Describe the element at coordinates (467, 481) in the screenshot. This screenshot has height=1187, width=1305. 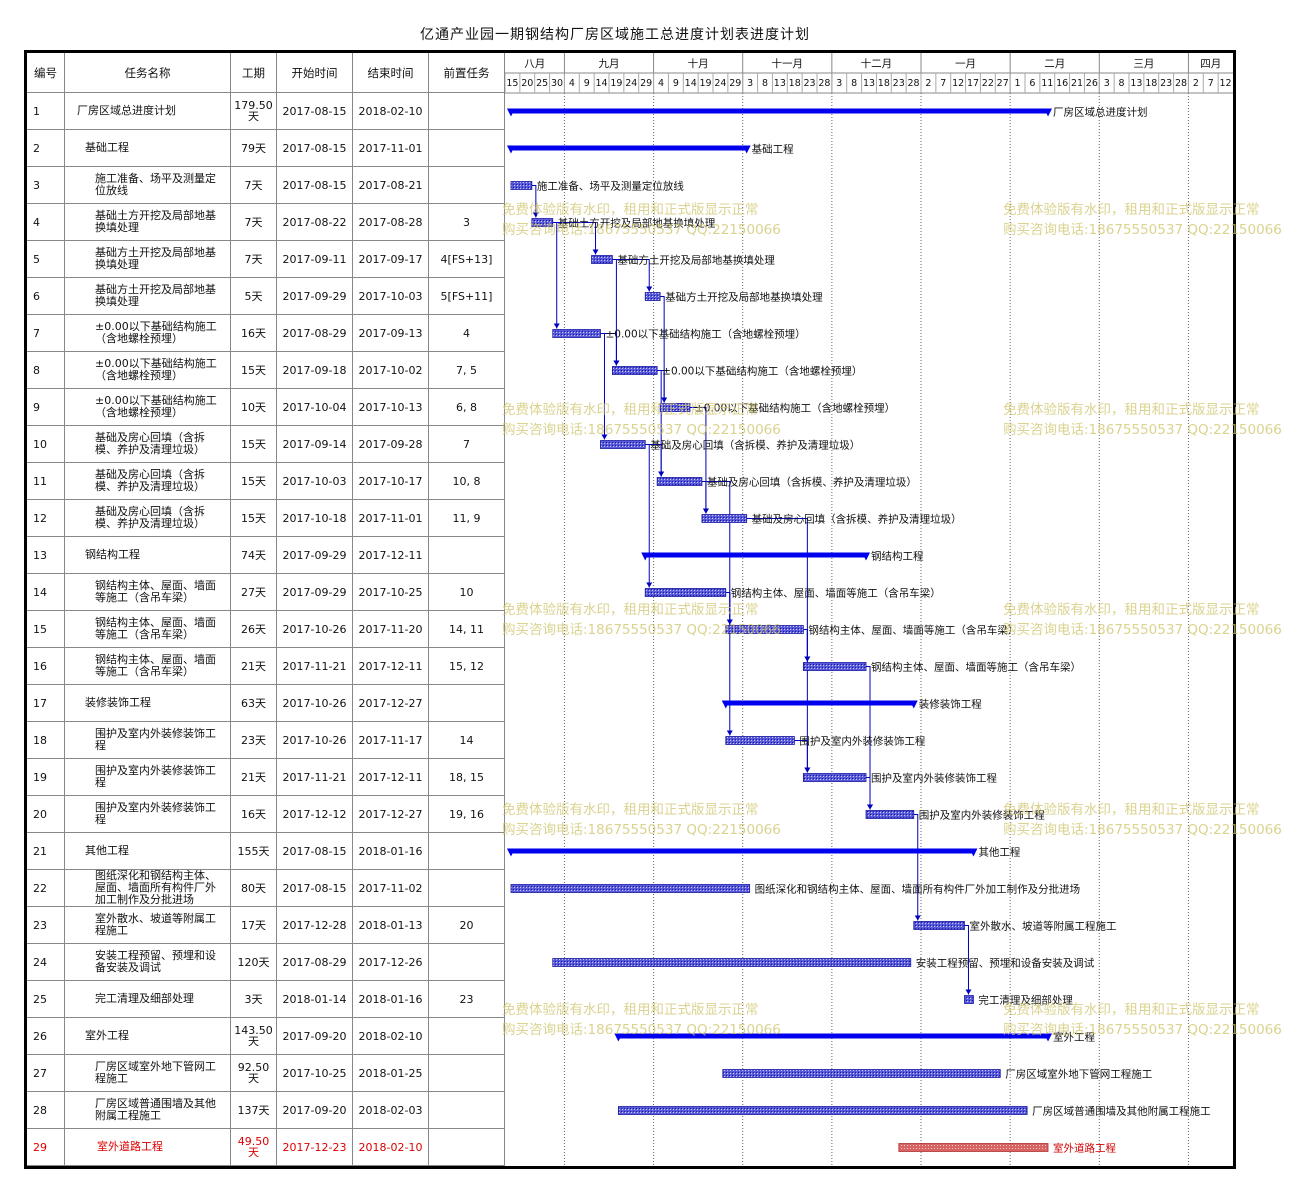
I see `cell-pred: 10, 8` at that location.